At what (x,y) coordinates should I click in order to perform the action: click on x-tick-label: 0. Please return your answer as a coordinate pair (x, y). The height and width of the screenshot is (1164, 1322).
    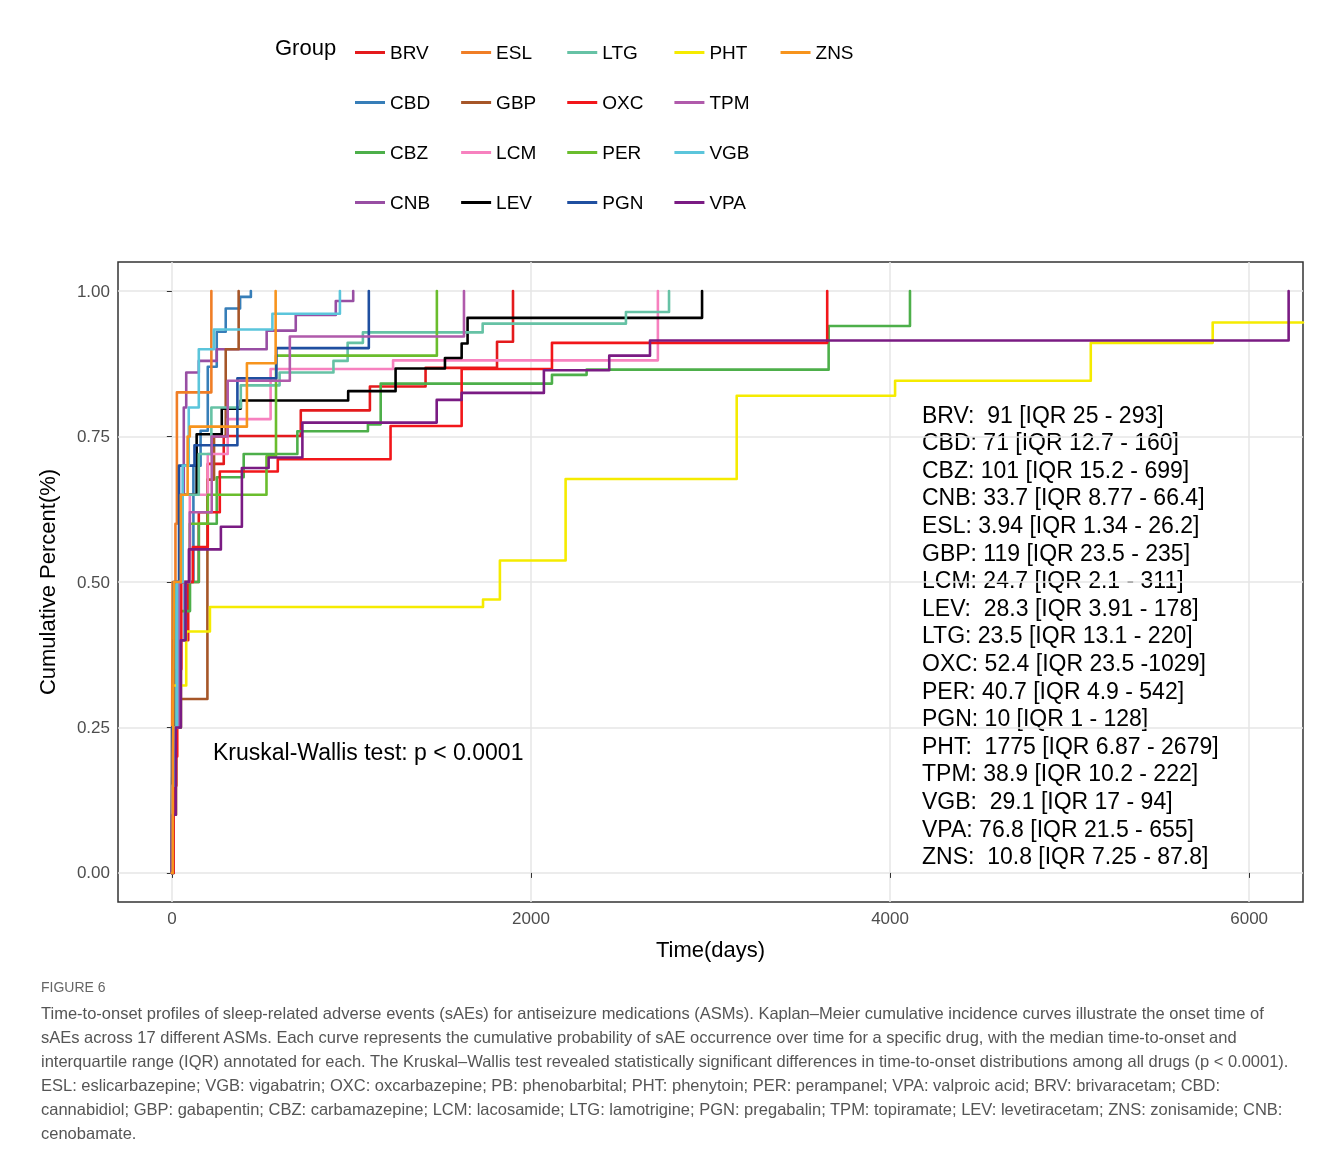
    Looking at the image, I should click on (172, 918).